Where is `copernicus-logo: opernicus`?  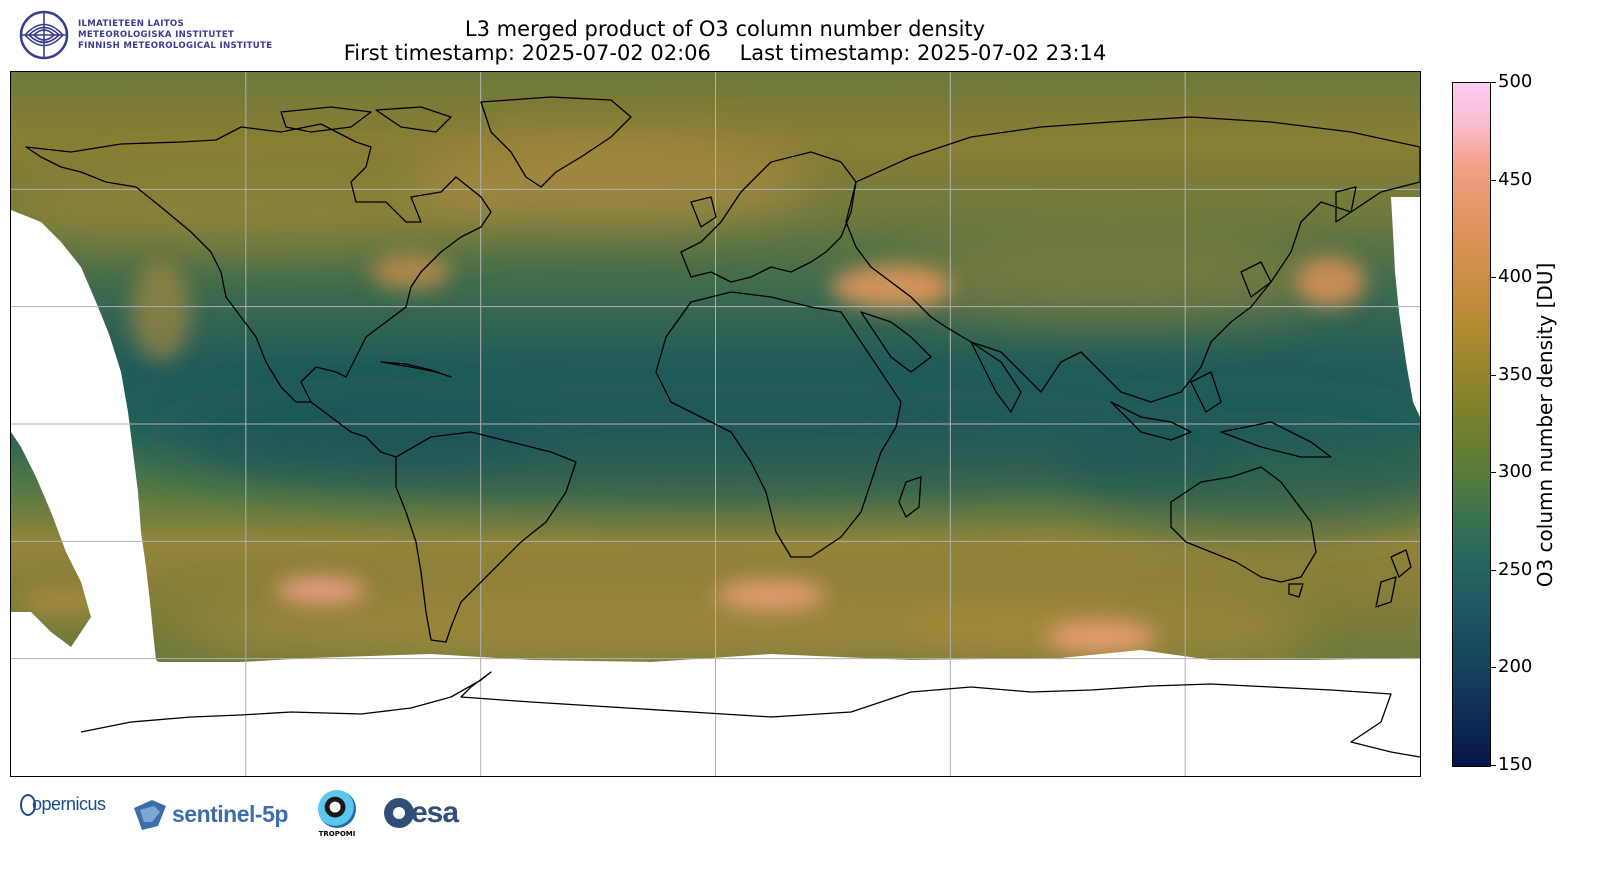
copernicus-logo: opernicus is located at coordinates (63, 805).